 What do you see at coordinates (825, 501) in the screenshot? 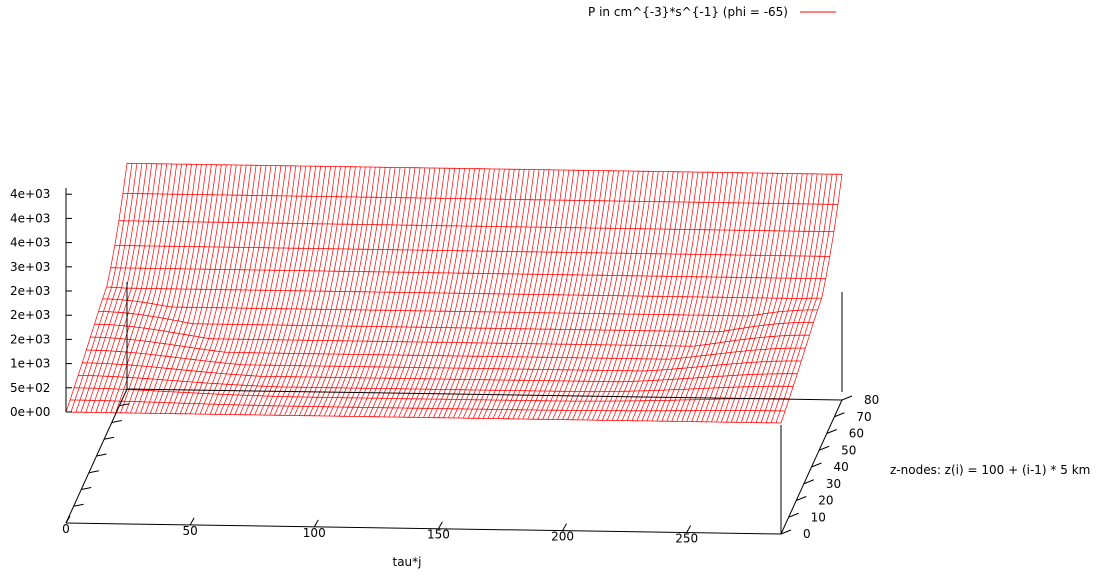
I see `y-tick-label: 20` at bounding box center [825, 501].